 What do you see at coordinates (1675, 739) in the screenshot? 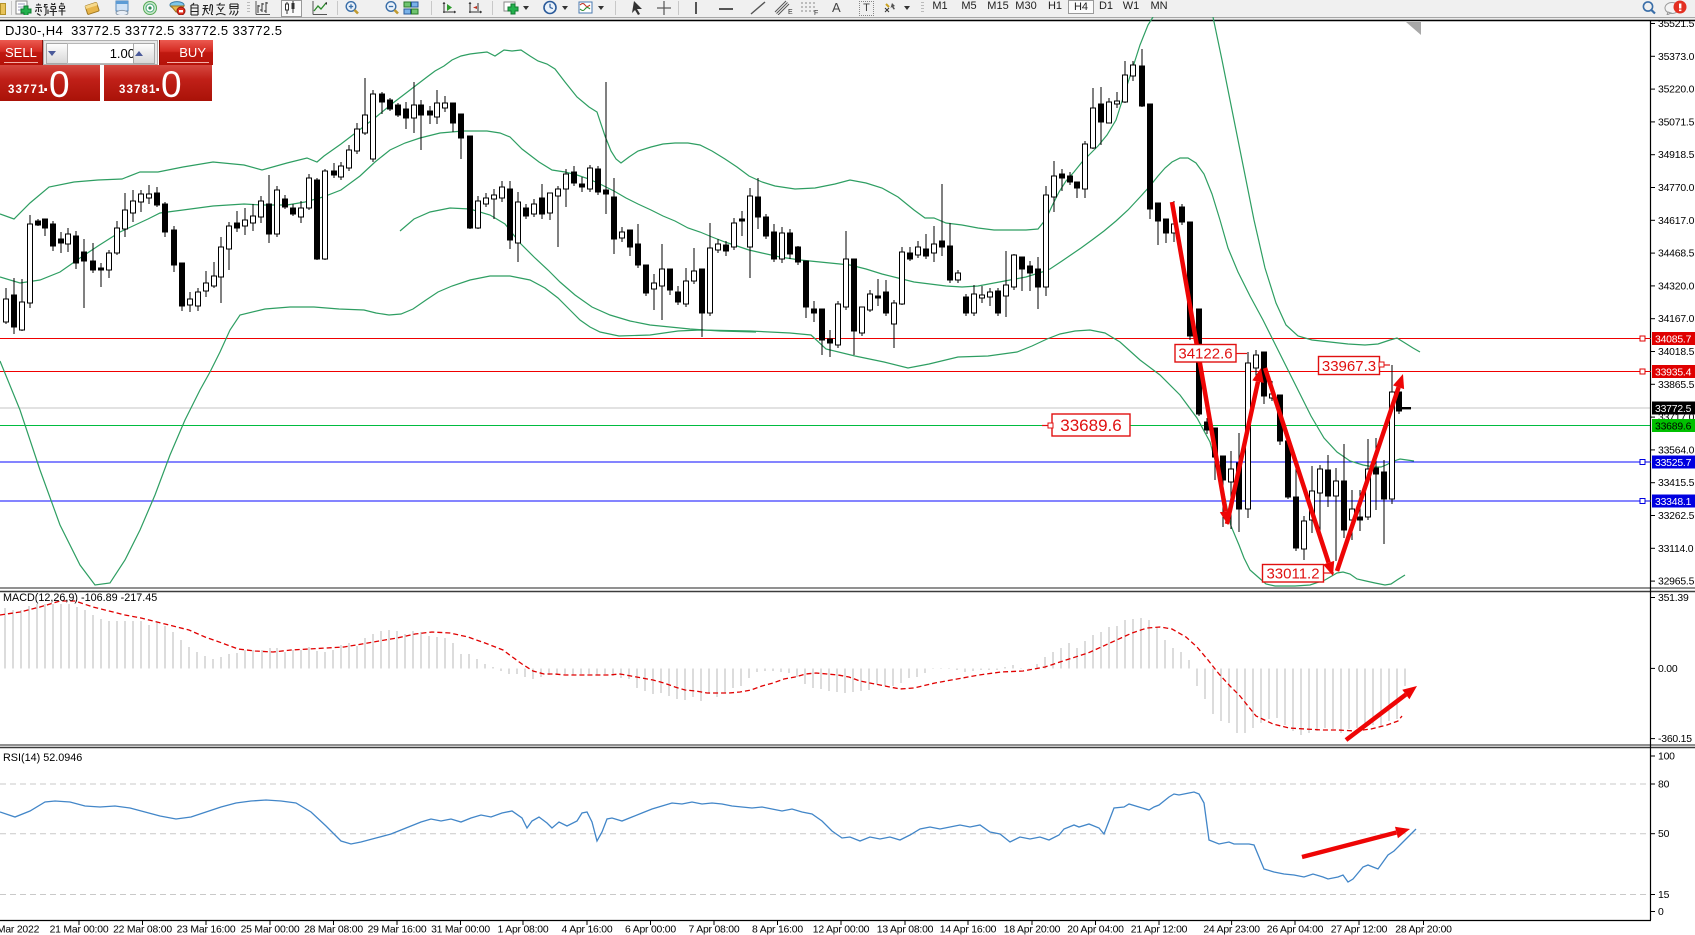
I see `svg-text: -360.15` at bounding box center [1675, 739].